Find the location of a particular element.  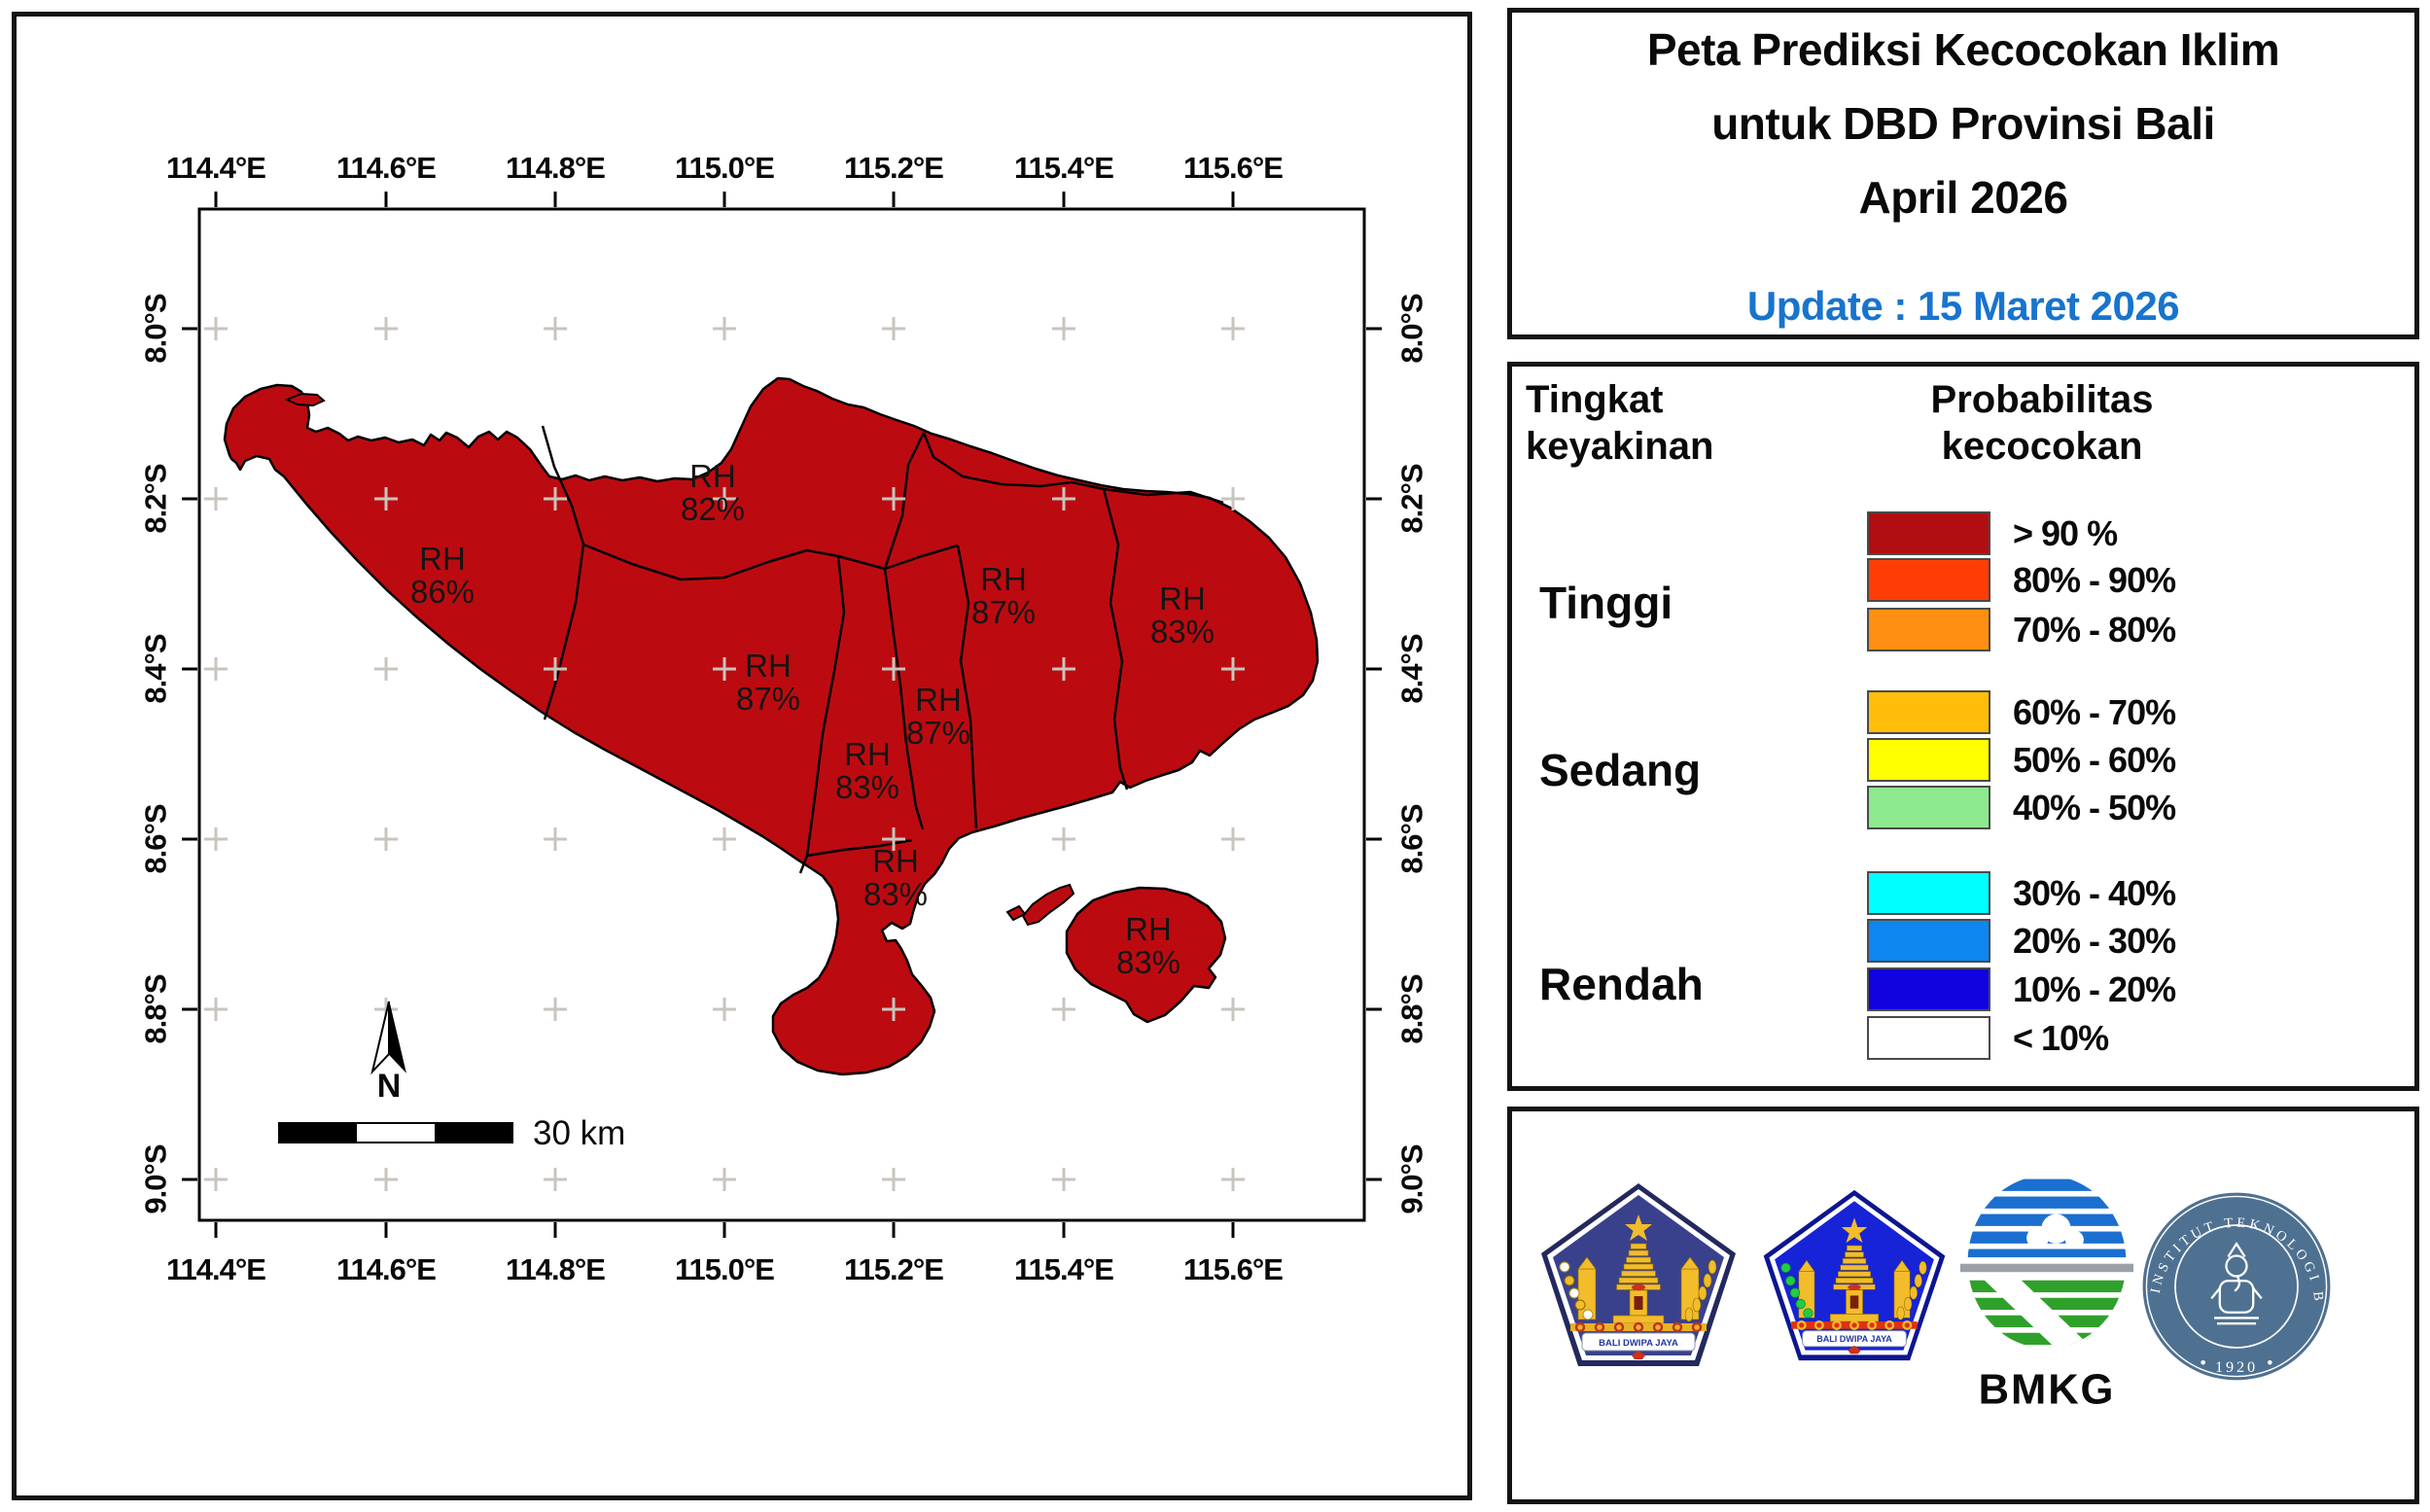

map-title-line-1: Peta Prediksi Kecocokan Iklim is located at coordinates (1963, 49).